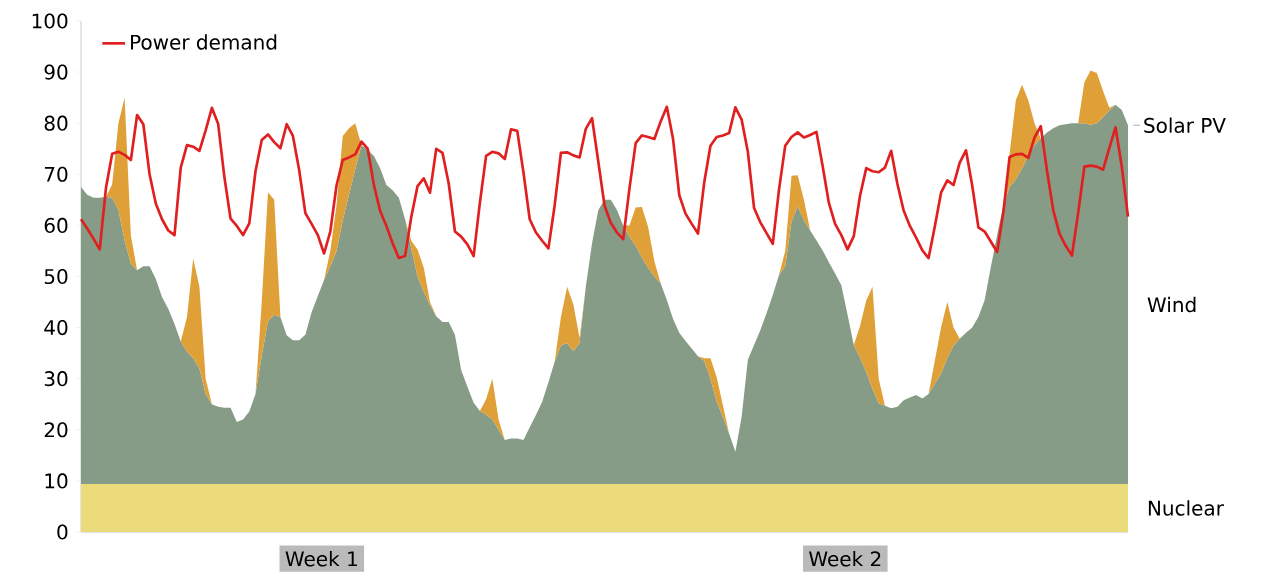 Image resolution: width=1262 pixels, height=577 pixels. I want to click on y-tick-label: 20, so click(56, 430).